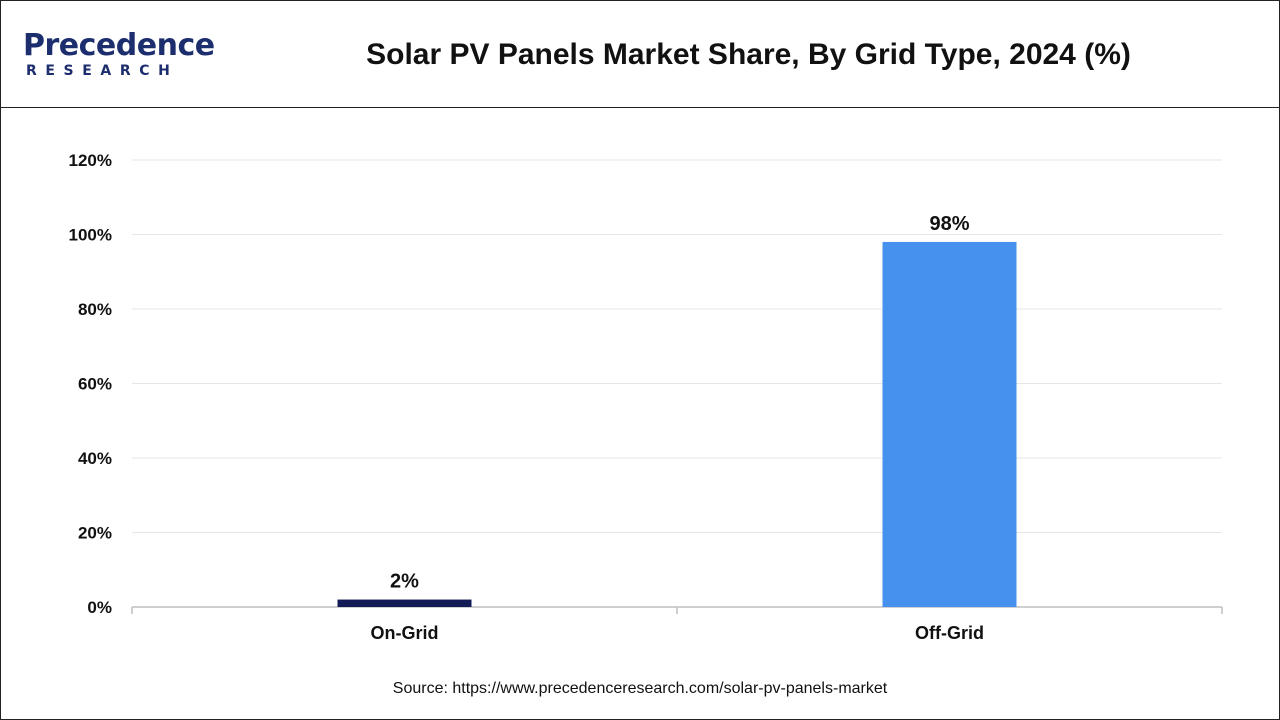  Describe the element at coordinates (90, 235) in the screenshot. I see `y-tick-label: 100%` at that location.